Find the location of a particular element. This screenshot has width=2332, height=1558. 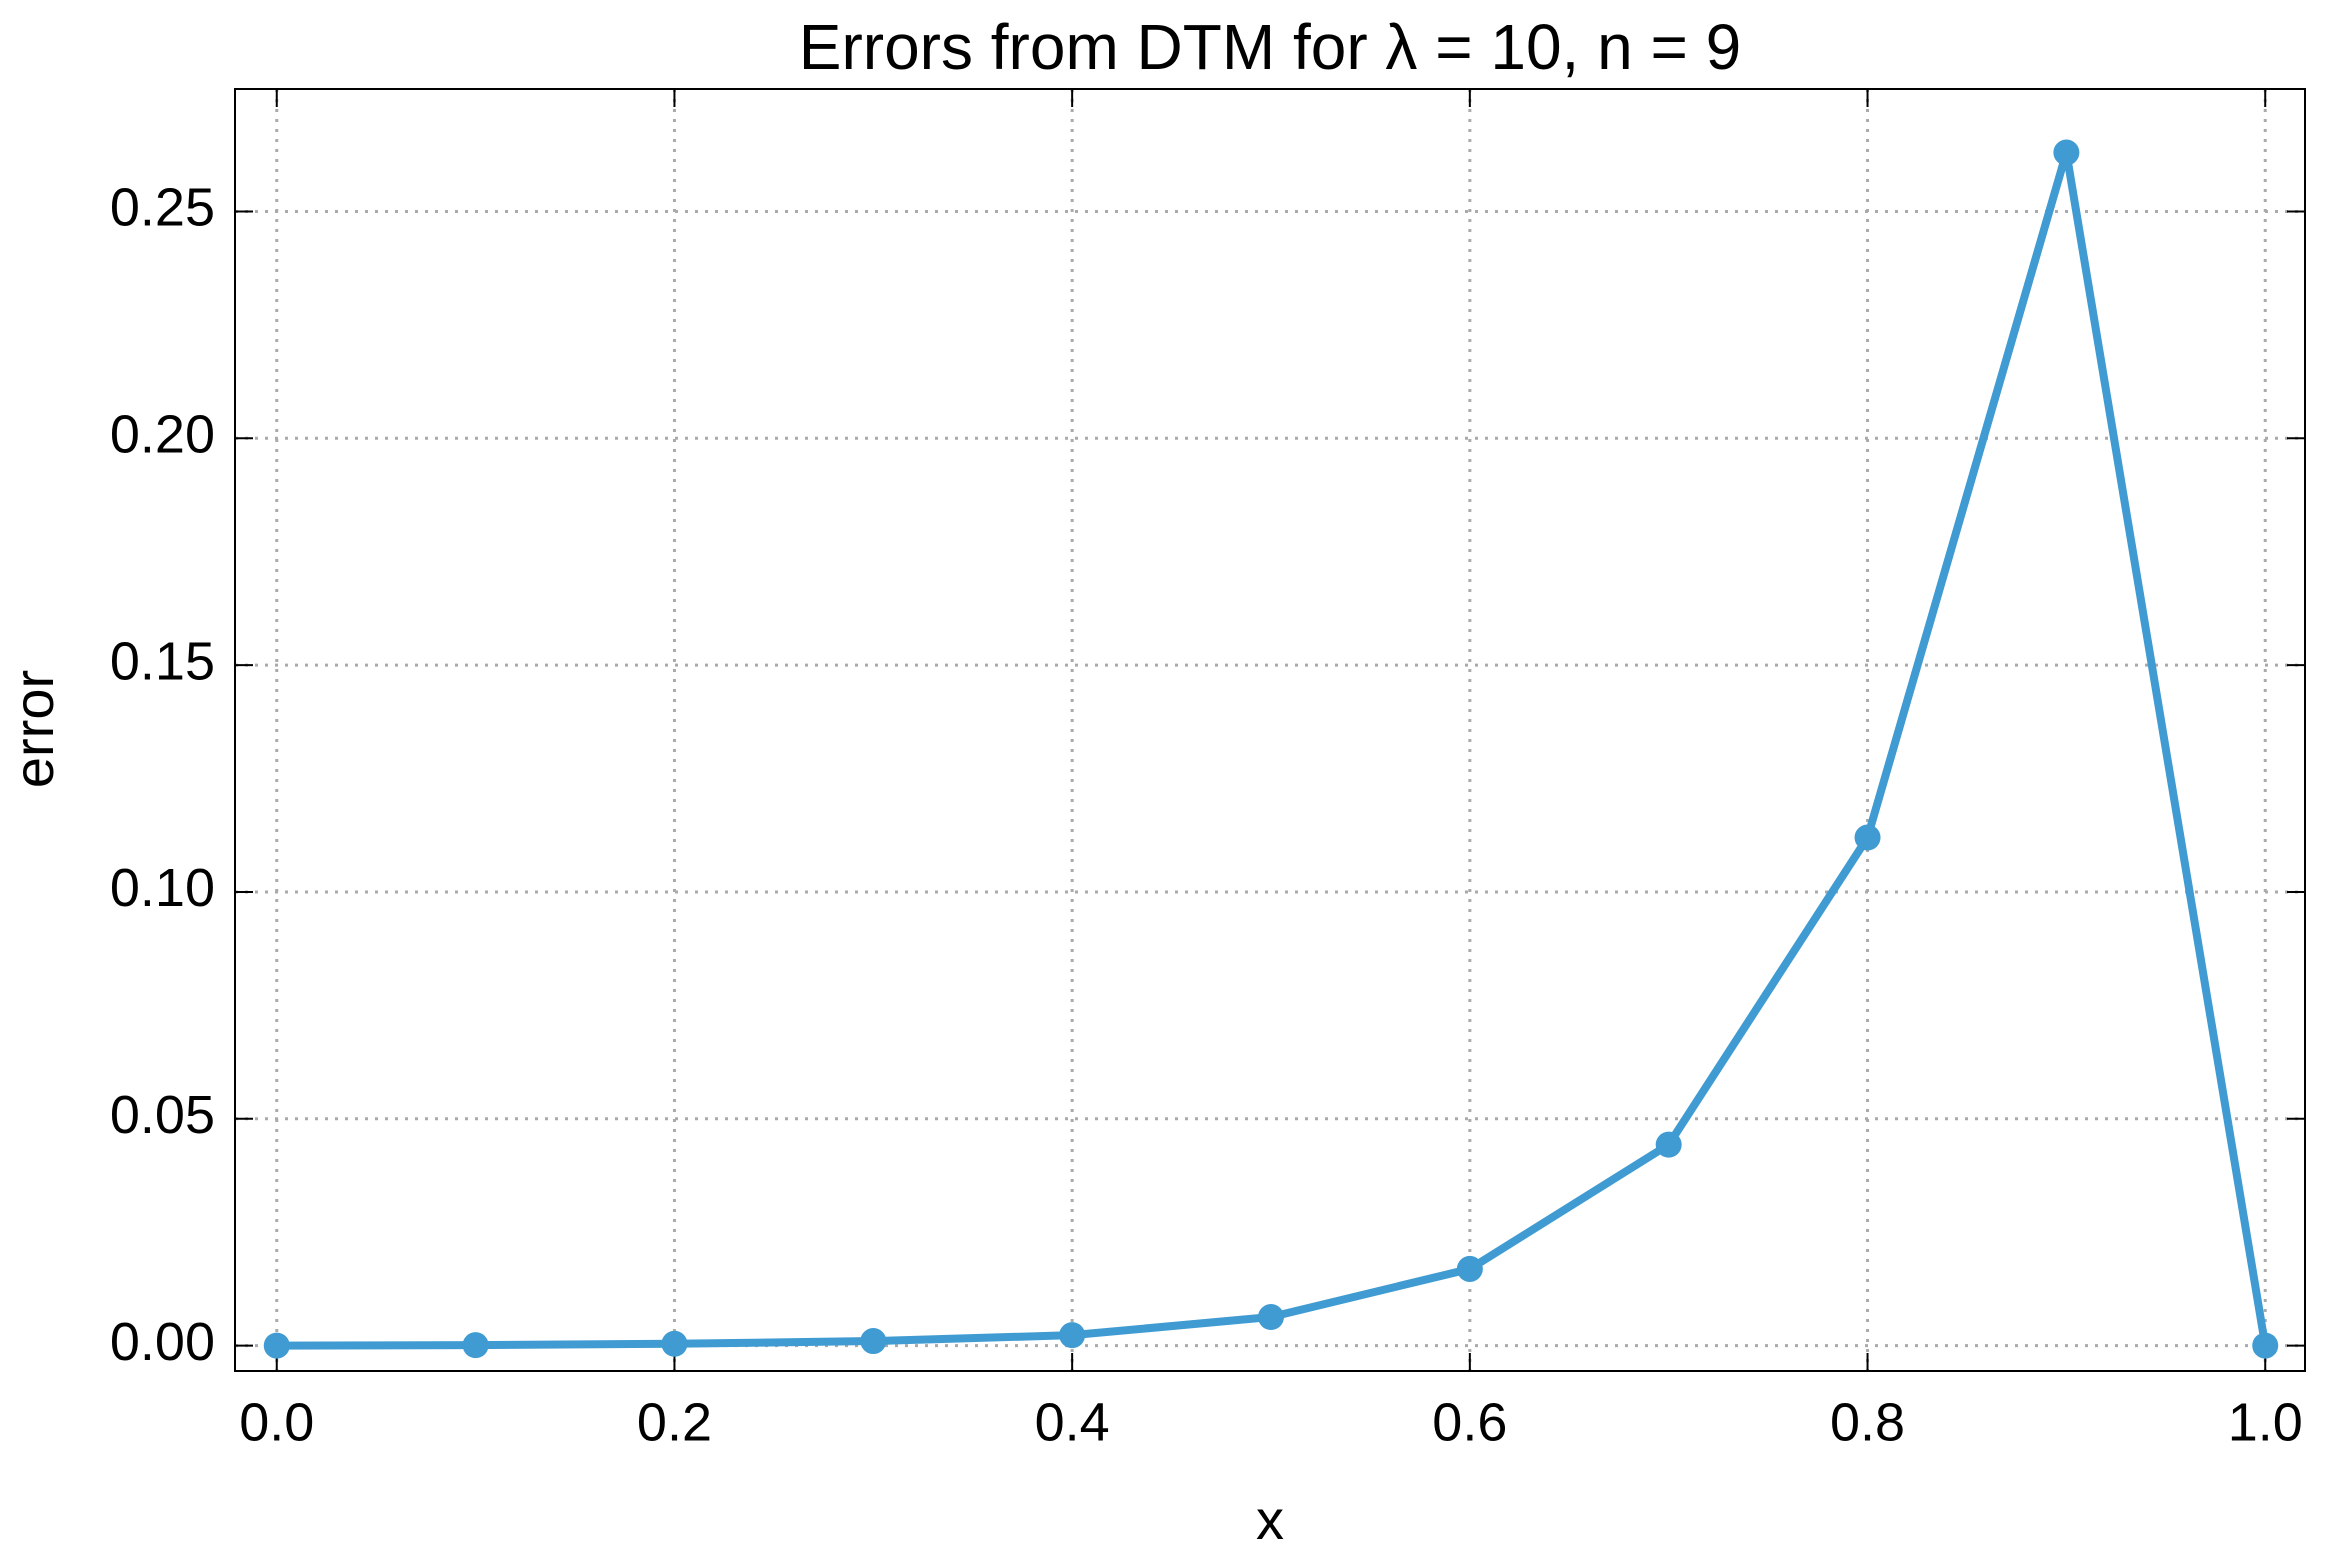

chart-title: Errors from DTM for λ = 10, n = 9 is located at coordinates (1270, 47).